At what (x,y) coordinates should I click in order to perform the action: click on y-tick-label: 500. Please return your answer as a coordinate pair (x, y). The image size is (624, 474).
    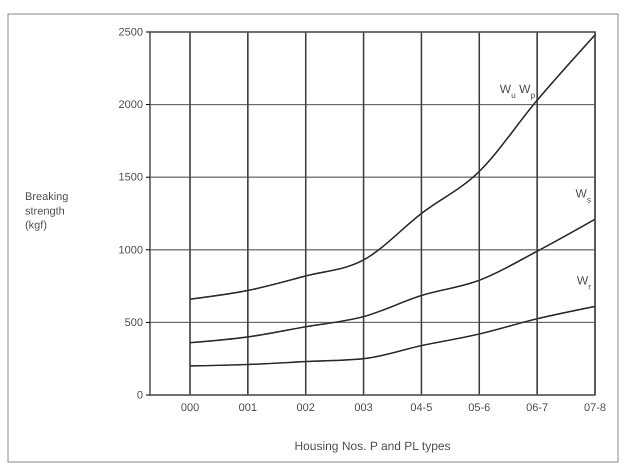
    Looking at the image, I should click on (133, 322).